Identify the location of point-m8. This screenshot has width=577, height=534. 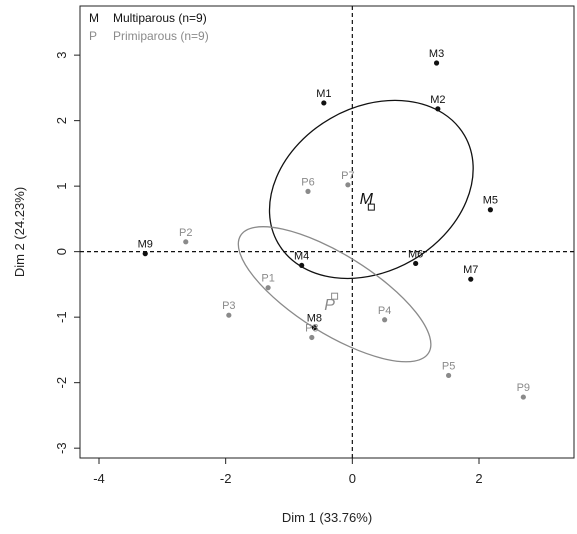
(314, 328).